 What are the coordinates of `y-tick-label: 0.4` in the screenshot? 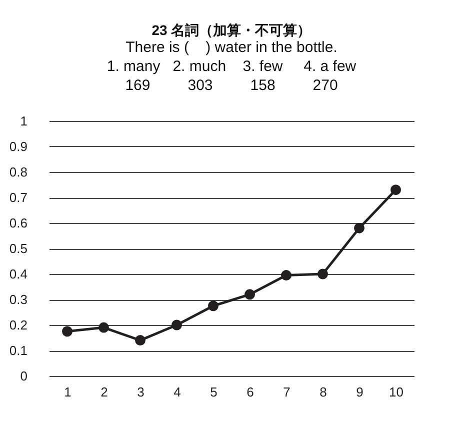 It's located at (18, 274).